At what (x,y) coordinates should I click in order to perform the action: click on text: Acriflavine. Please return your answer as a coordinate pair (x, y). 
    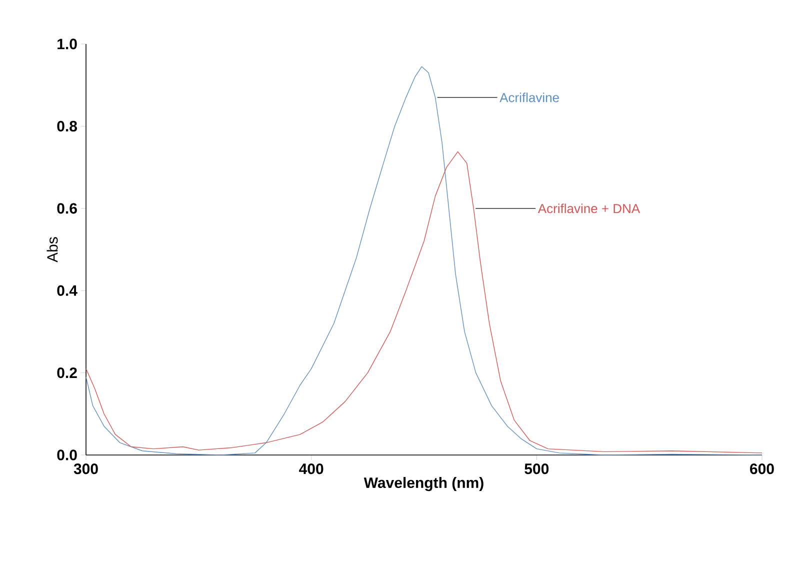
    Looking at the image, I should click on (529, 97).